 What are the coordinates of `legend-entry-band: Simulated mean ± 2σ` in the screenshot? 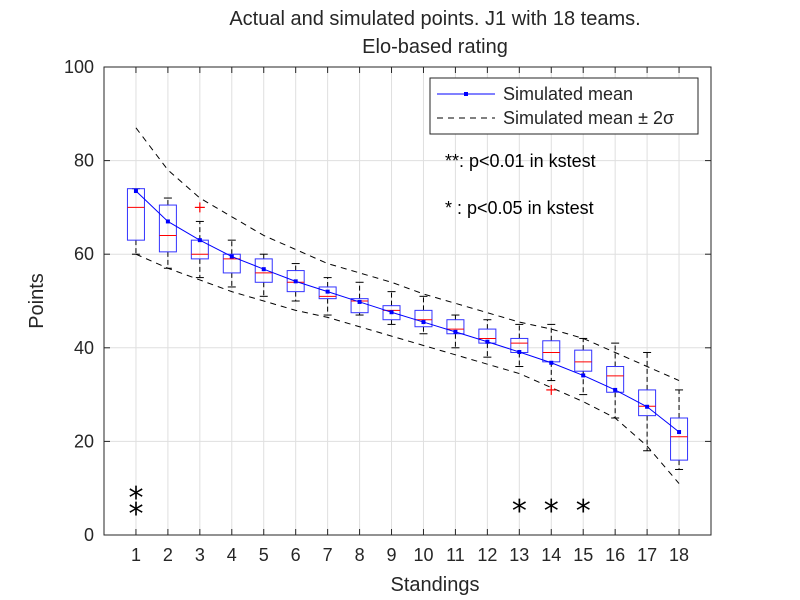 It's located at (588, 118).